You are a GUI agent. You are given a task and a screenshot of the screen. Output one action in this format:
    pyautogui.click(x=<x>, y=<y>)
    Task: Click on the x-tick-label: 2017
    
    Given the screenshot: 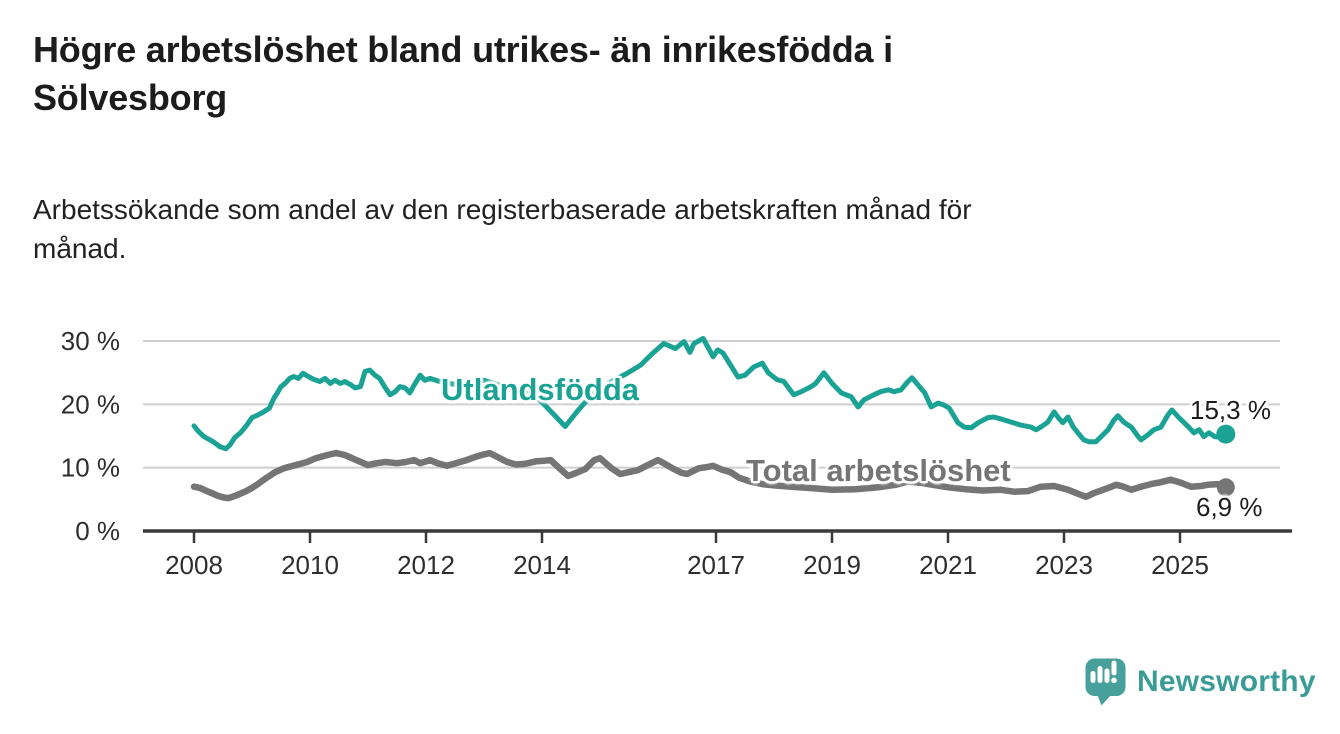 What is the action you would take?
    pyautogui.click(x=716, y=565)
    